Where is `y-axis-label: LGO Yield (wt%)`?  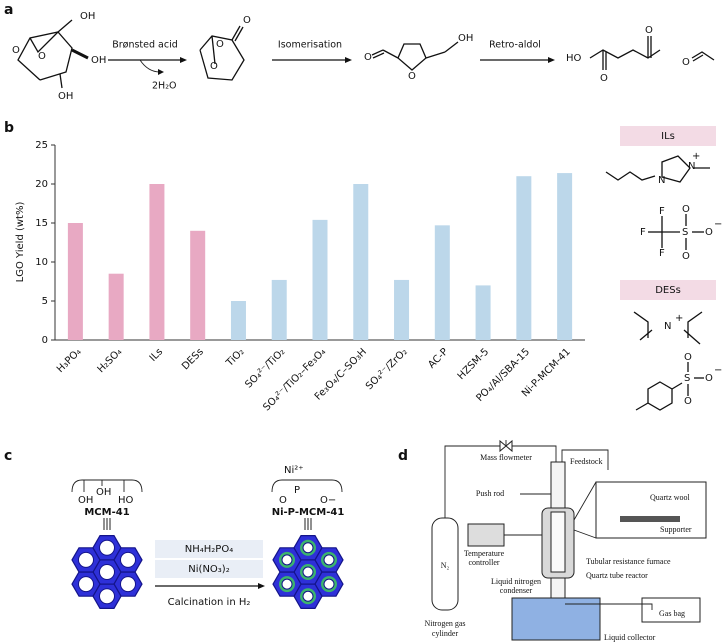 y-axis-label: LGO Yield (wt%) is located at coordinates (20, 242).